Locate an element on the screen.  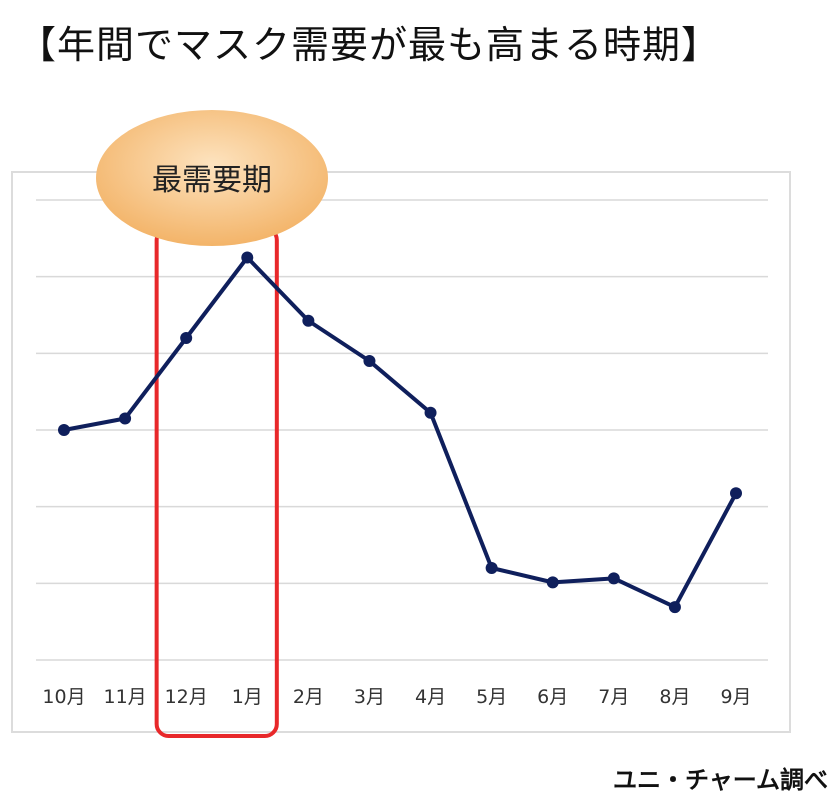
source-note: ユニ・チャーム調べ is located at coordinates (720, 780).